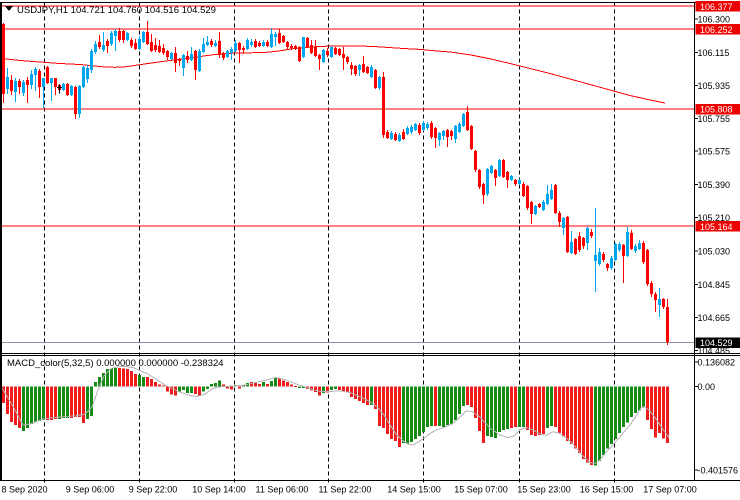 Image resolution: width=740 pixels, height=500 pixels. I want to click on svg-text: -0.401576, so click(718, 471).